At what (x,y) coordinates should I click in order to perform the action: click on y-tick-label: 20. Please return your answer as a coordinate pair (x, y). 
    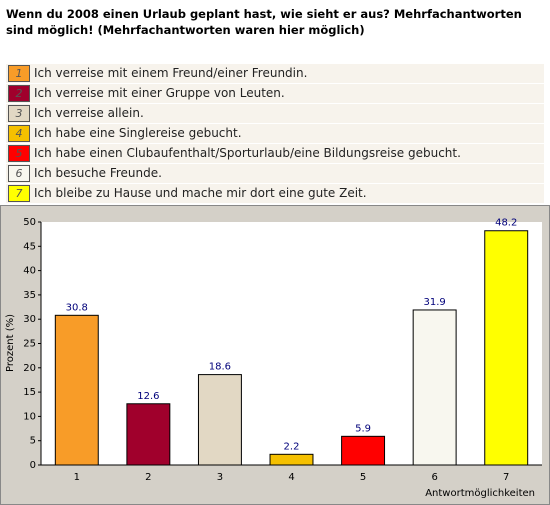
    Looking at the image, I should click on (29, 368).